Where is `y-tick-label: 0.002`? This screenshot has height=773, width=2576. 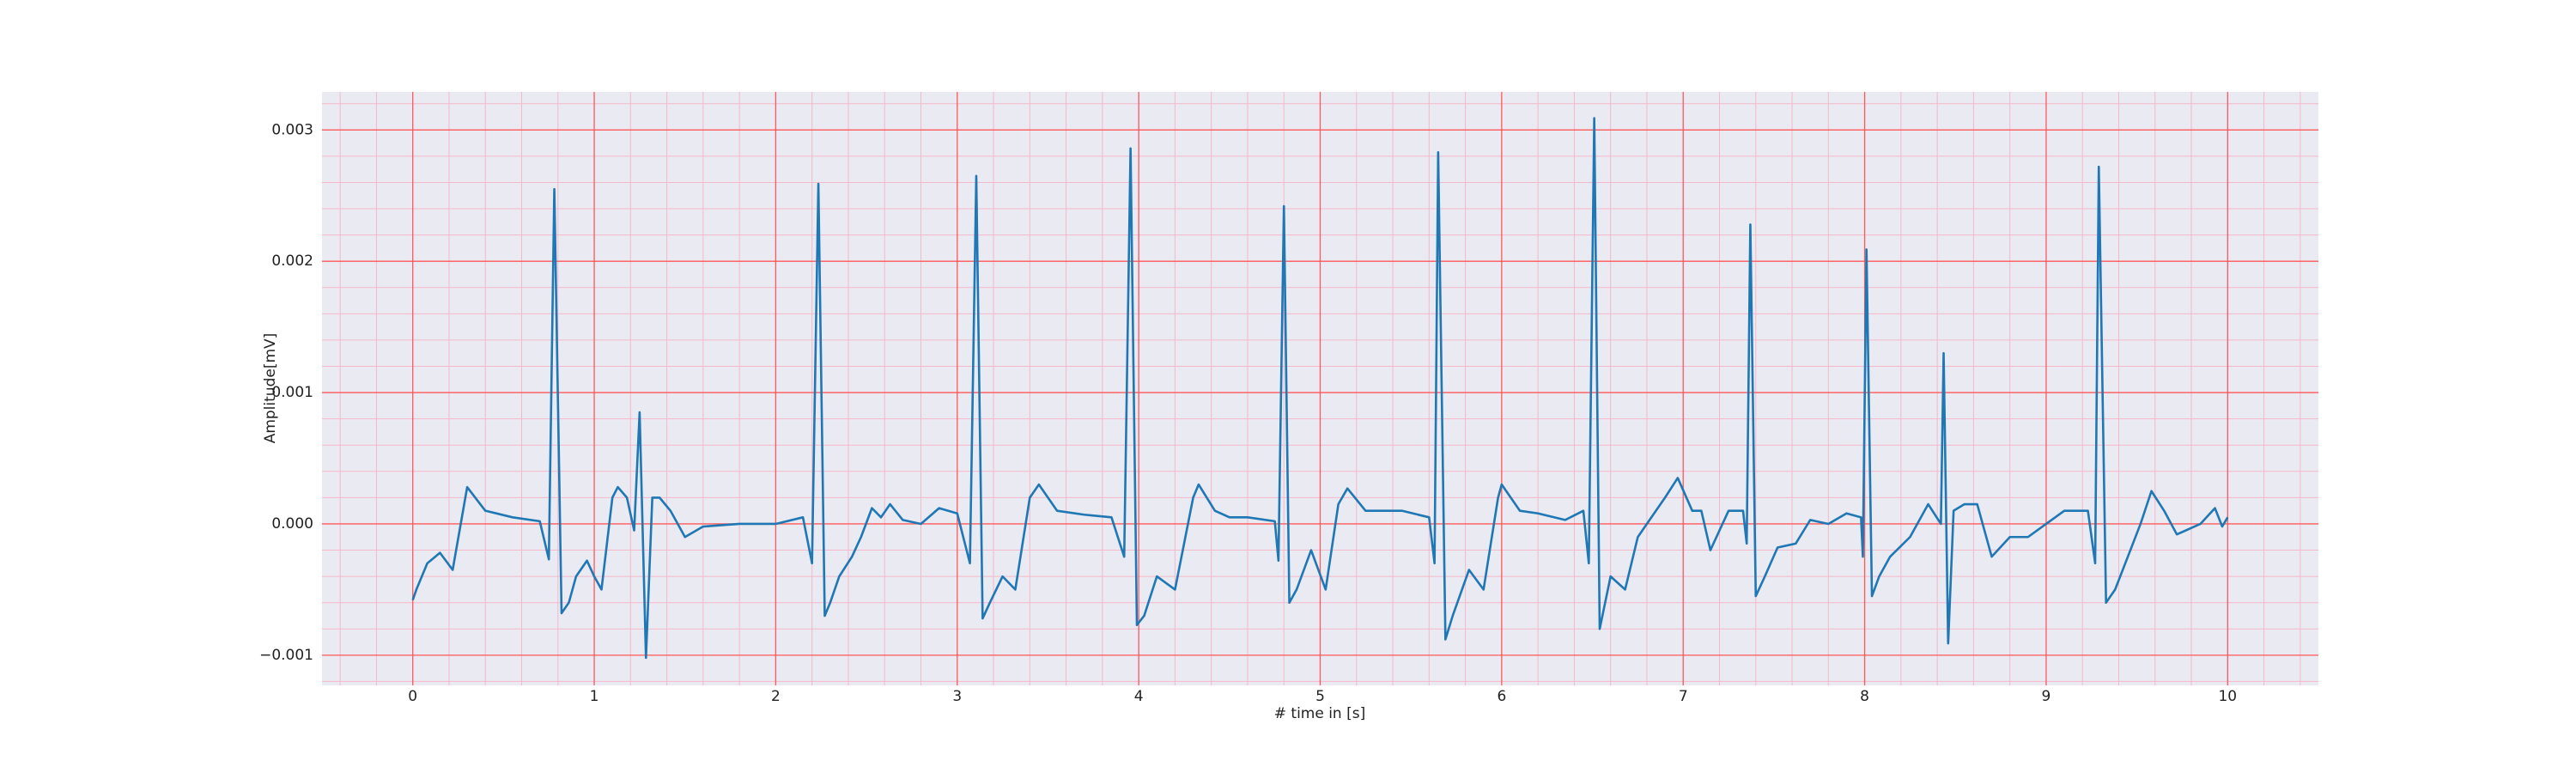
y-tick-label: 0.002 is located at coordinates (292, 261).